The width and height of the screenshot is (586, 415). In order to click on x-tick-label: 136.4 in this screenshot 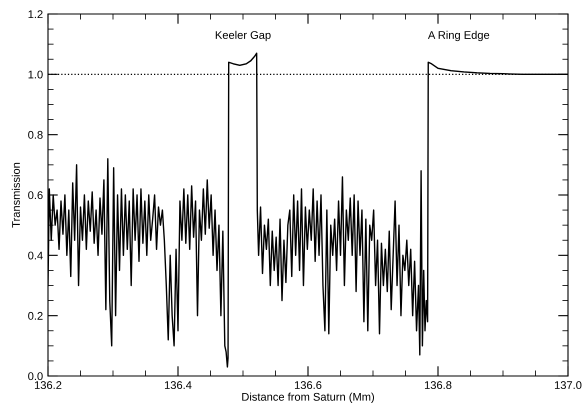, I will do `click(178, 385)`.